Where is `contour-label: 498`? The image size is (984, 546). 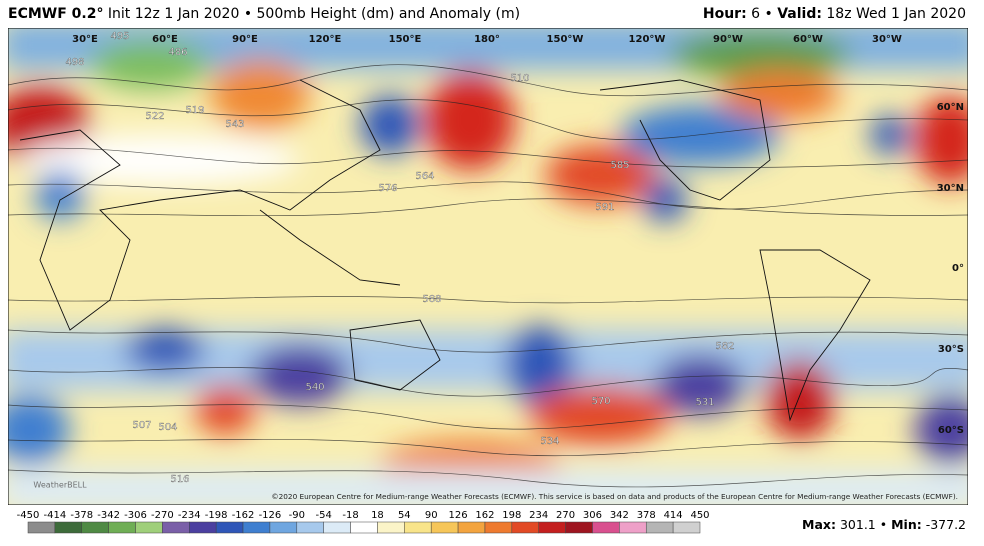
contour-label: 498 is located at coordinates (74, 62).